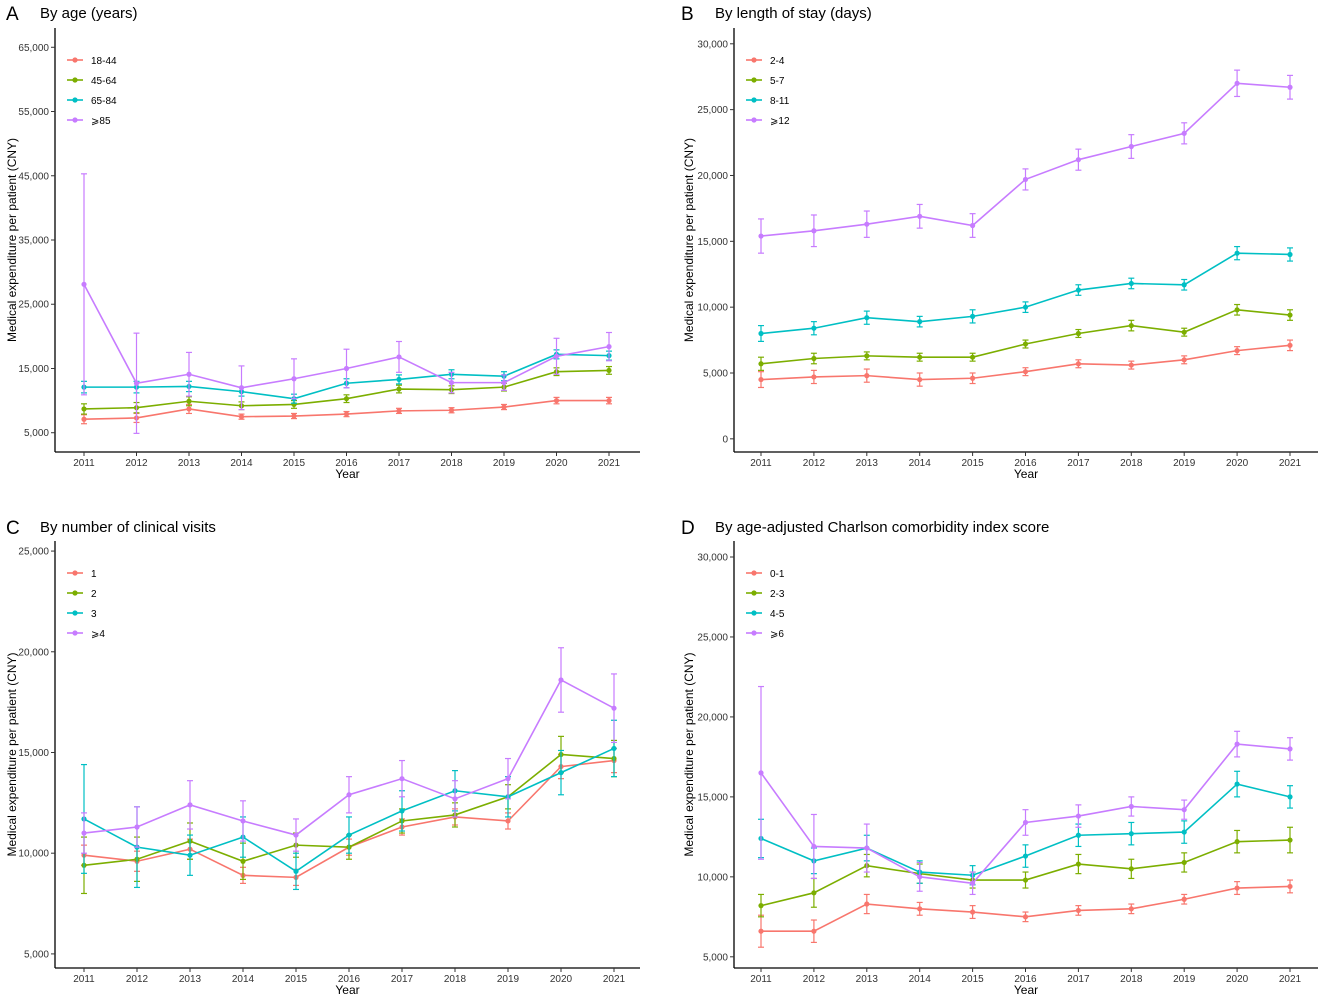 This screenshot has width=1325, height=997. I want to click on x-axis-title: Year, so click(1026, 474).